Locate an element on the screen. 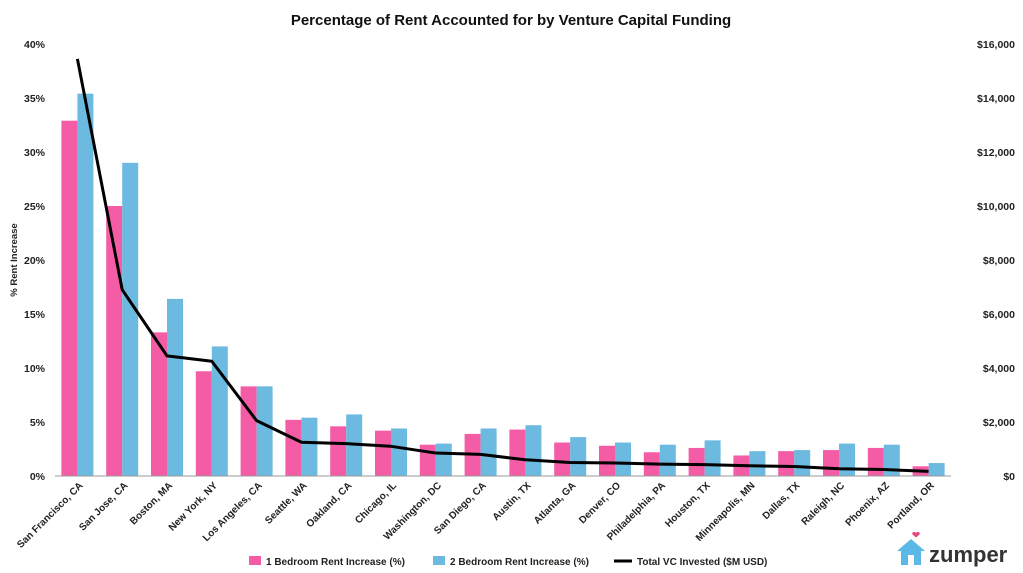 The image size is (1023, 573). right-tick-label: $6,000 is located at coordinates (999, 315).